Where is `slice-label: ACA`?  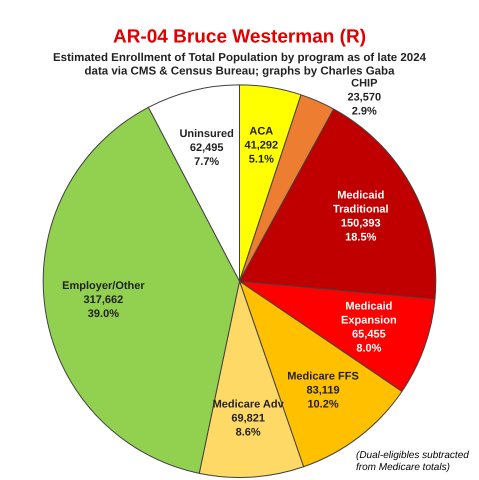 slice-label: ACA is located at coordinates (261, 132).